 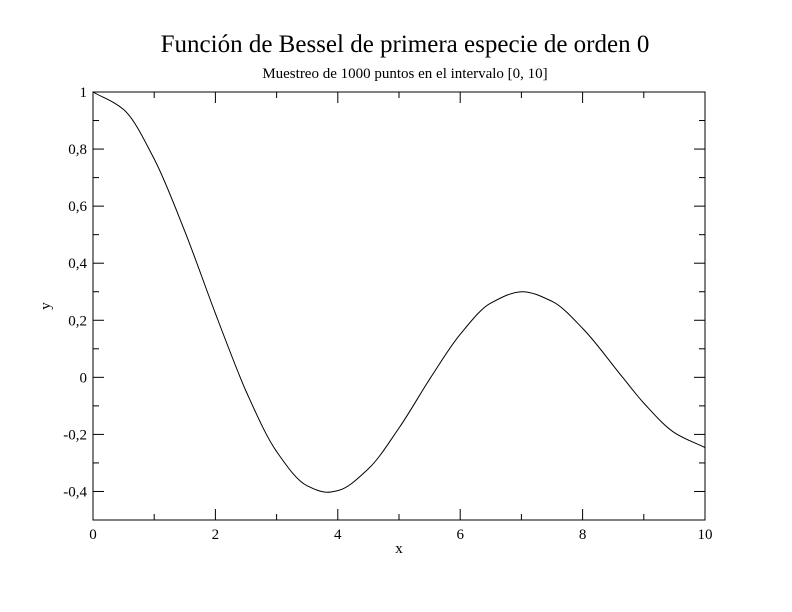 What do you see at coordinates (75, 492) in the screenshot?
I see `y-tick-label: -0,4` at bounding box center [75, 492].